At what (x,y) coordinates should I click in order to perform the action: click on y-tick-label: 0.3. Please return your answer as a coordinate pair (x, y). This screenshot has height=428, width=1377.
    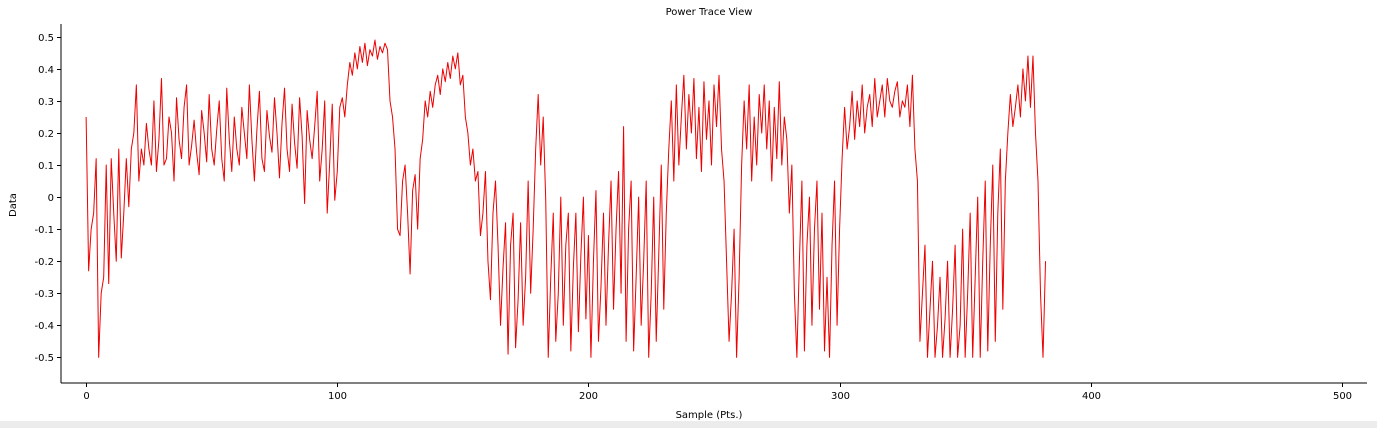
    Looking at the image, I should click on (46, 102).